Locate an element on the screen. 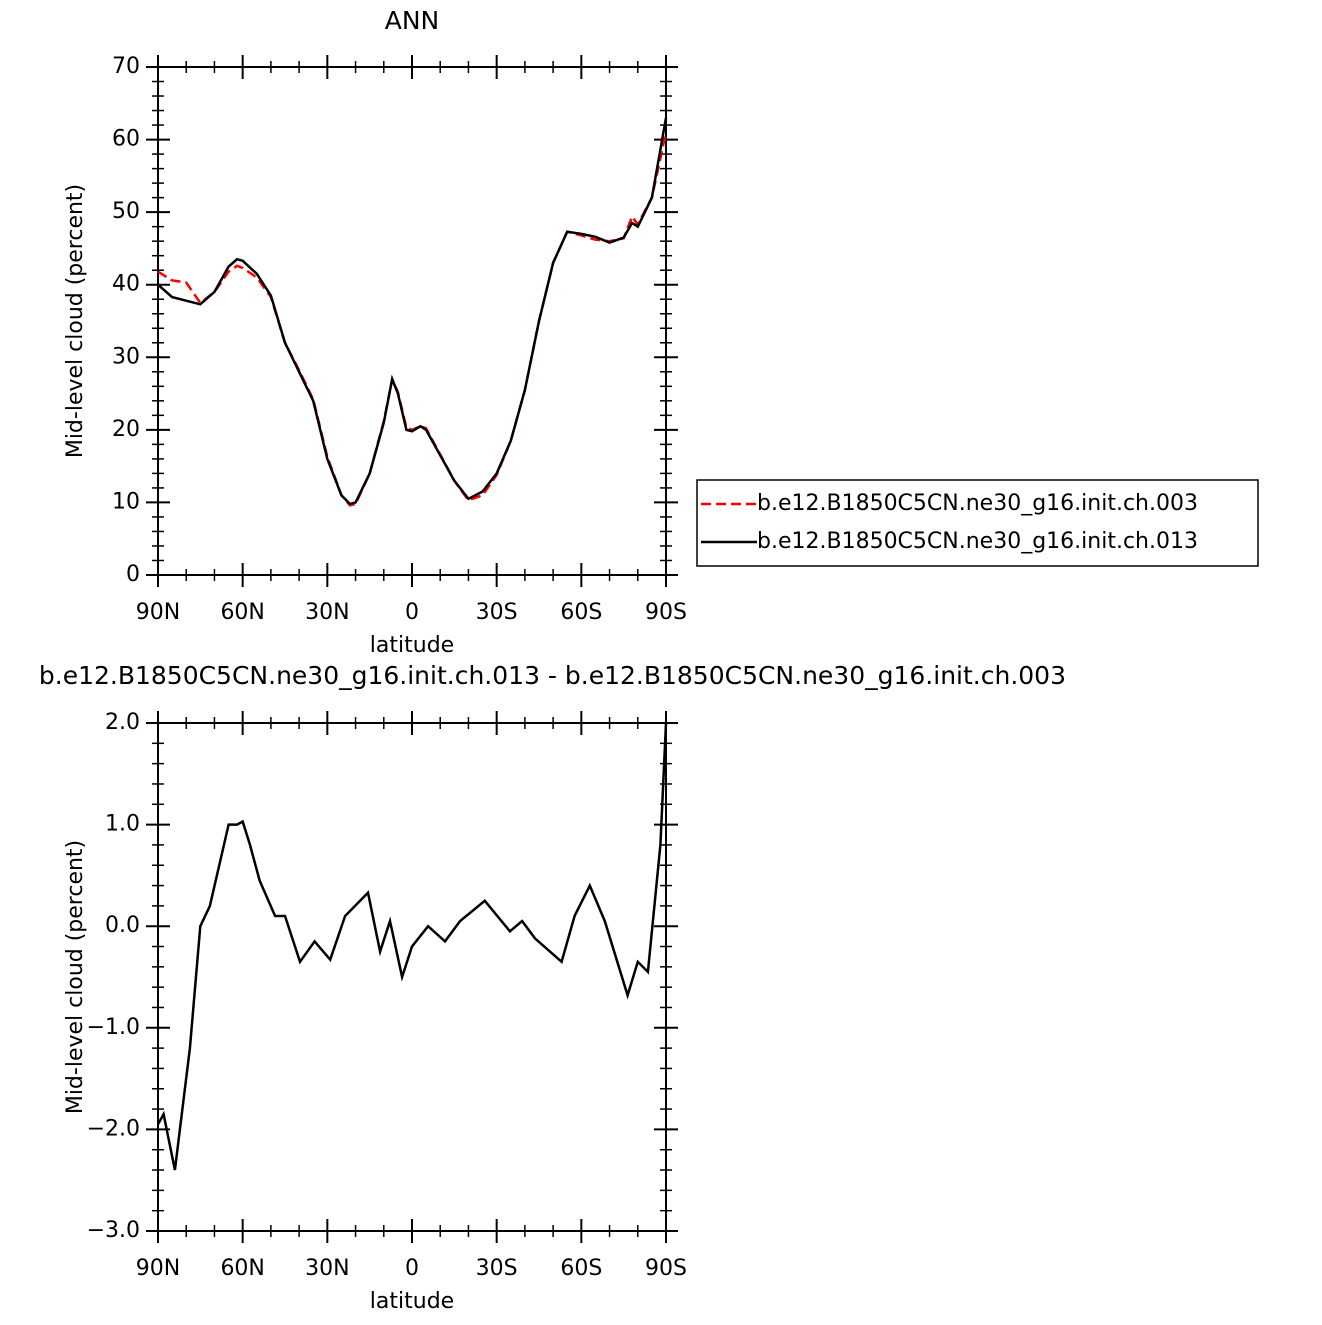 The image size is (1322, 1325). y-tick-label: 0 is located at coordinates (133, 574).